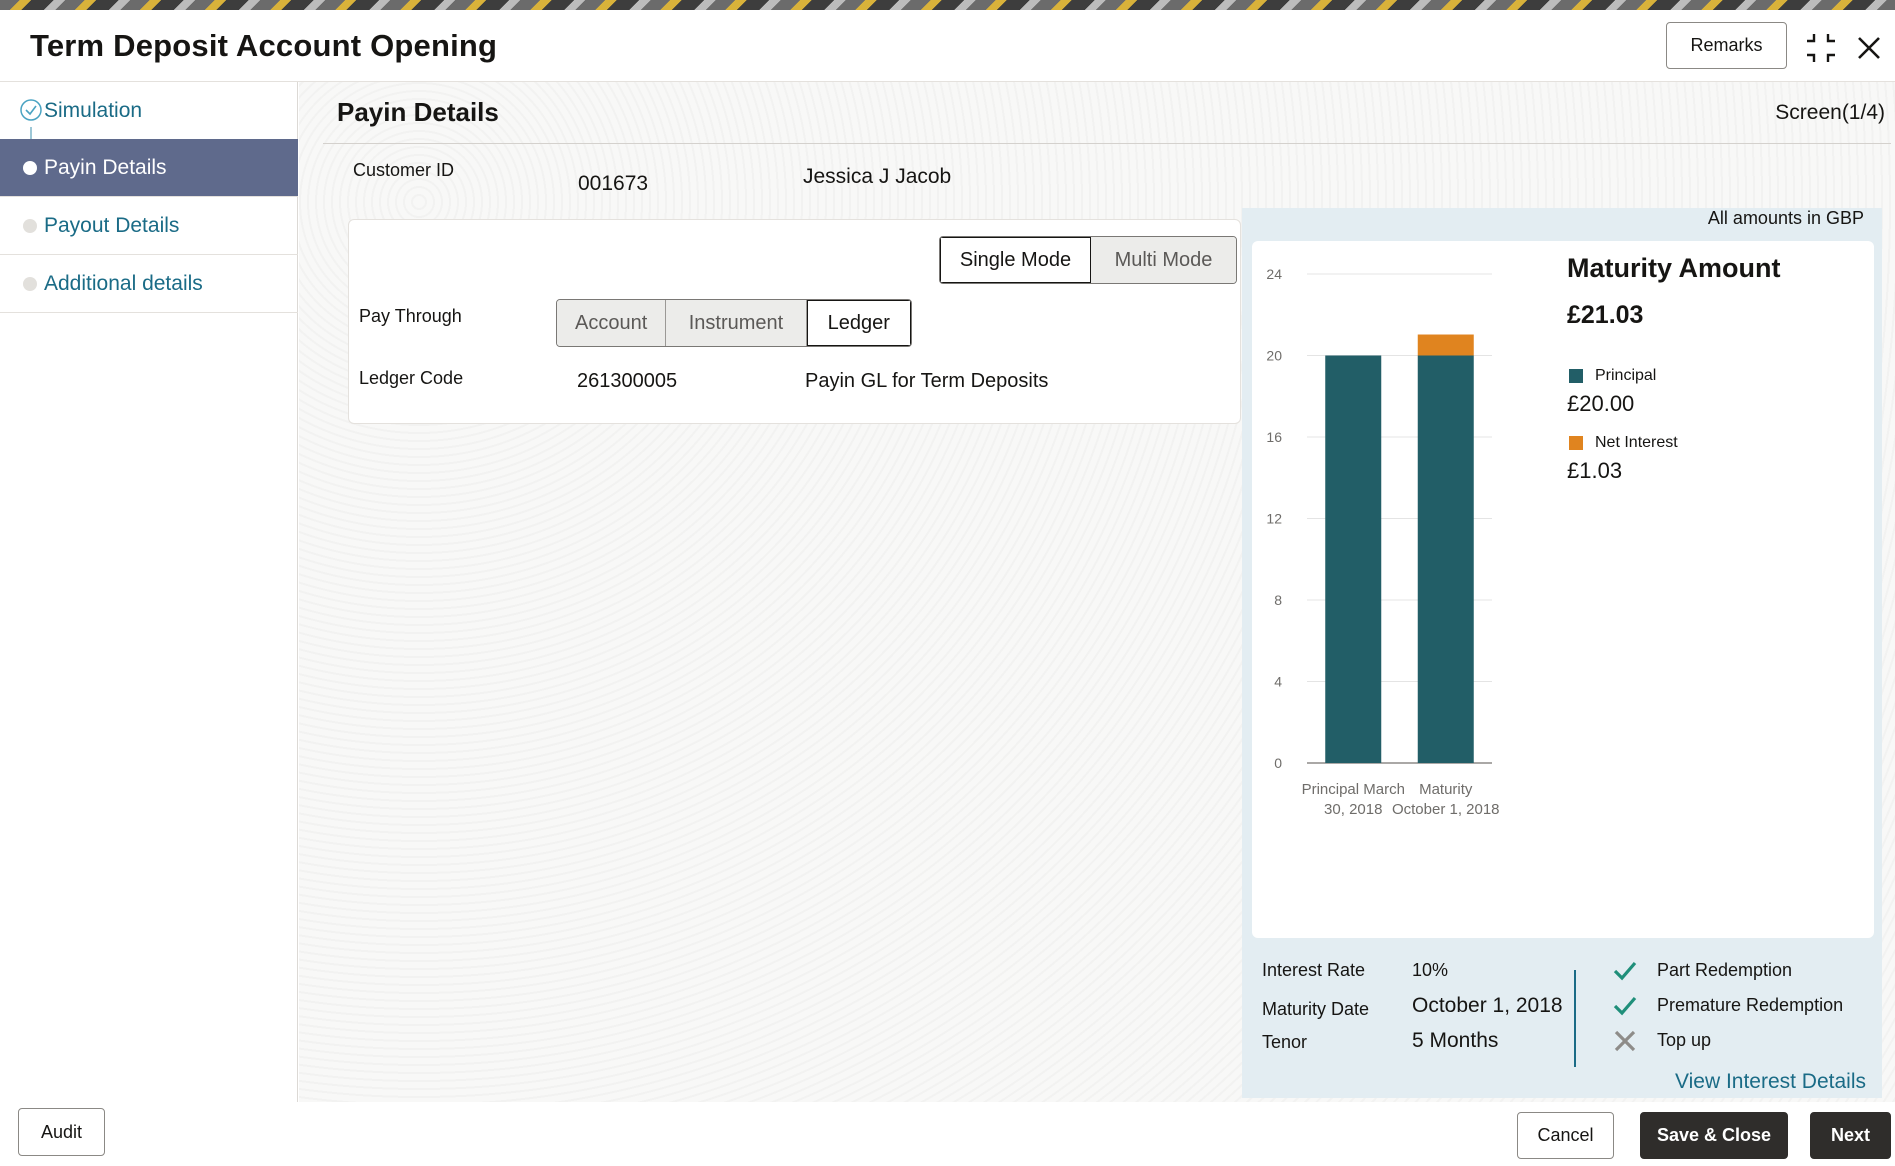  What do you see at coordinates (1714, 1135) in the screenshot?
I see `save-close-button: Save & Close` at bounding box center [1714, 1135].